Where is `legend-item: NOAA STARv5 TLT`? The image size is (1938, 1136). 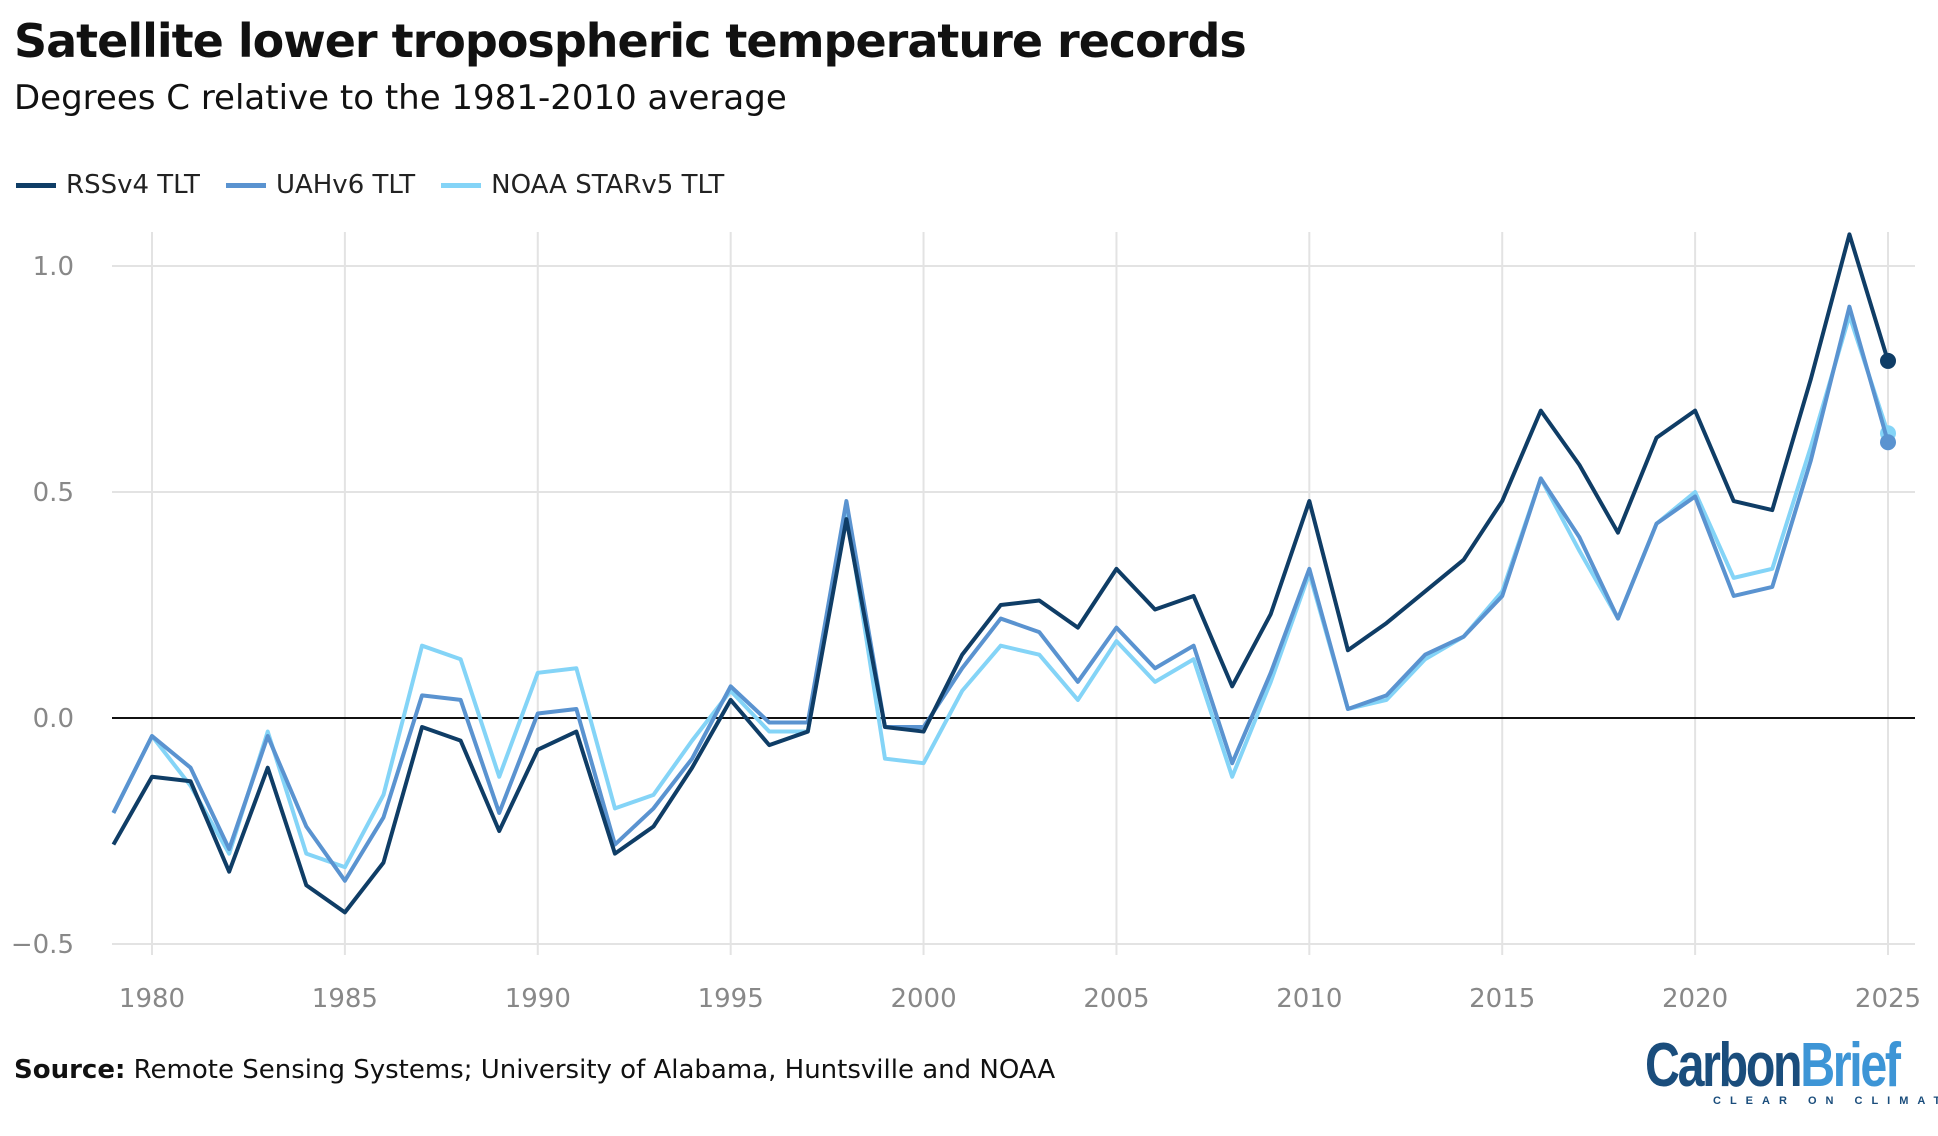 legend-item: NOAA STARv5 TLT is located at coordinates (582, 185).